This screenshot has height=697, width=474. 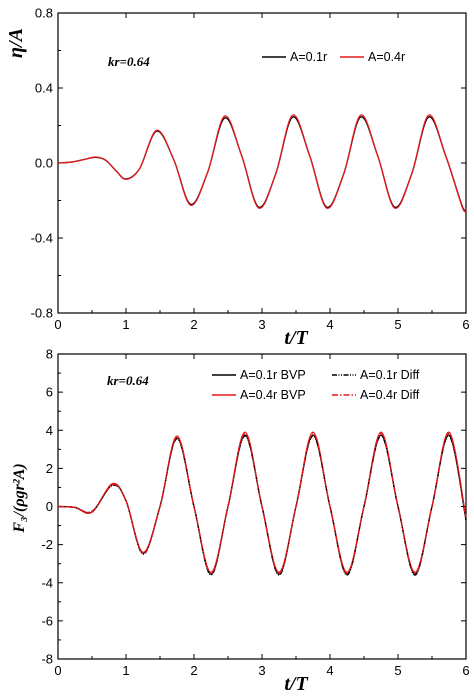 What do you see at coordinates (390, 375) in the screenshot?
I see `legend-label: A=0.1r Diff` at bounding box center [390, 375].